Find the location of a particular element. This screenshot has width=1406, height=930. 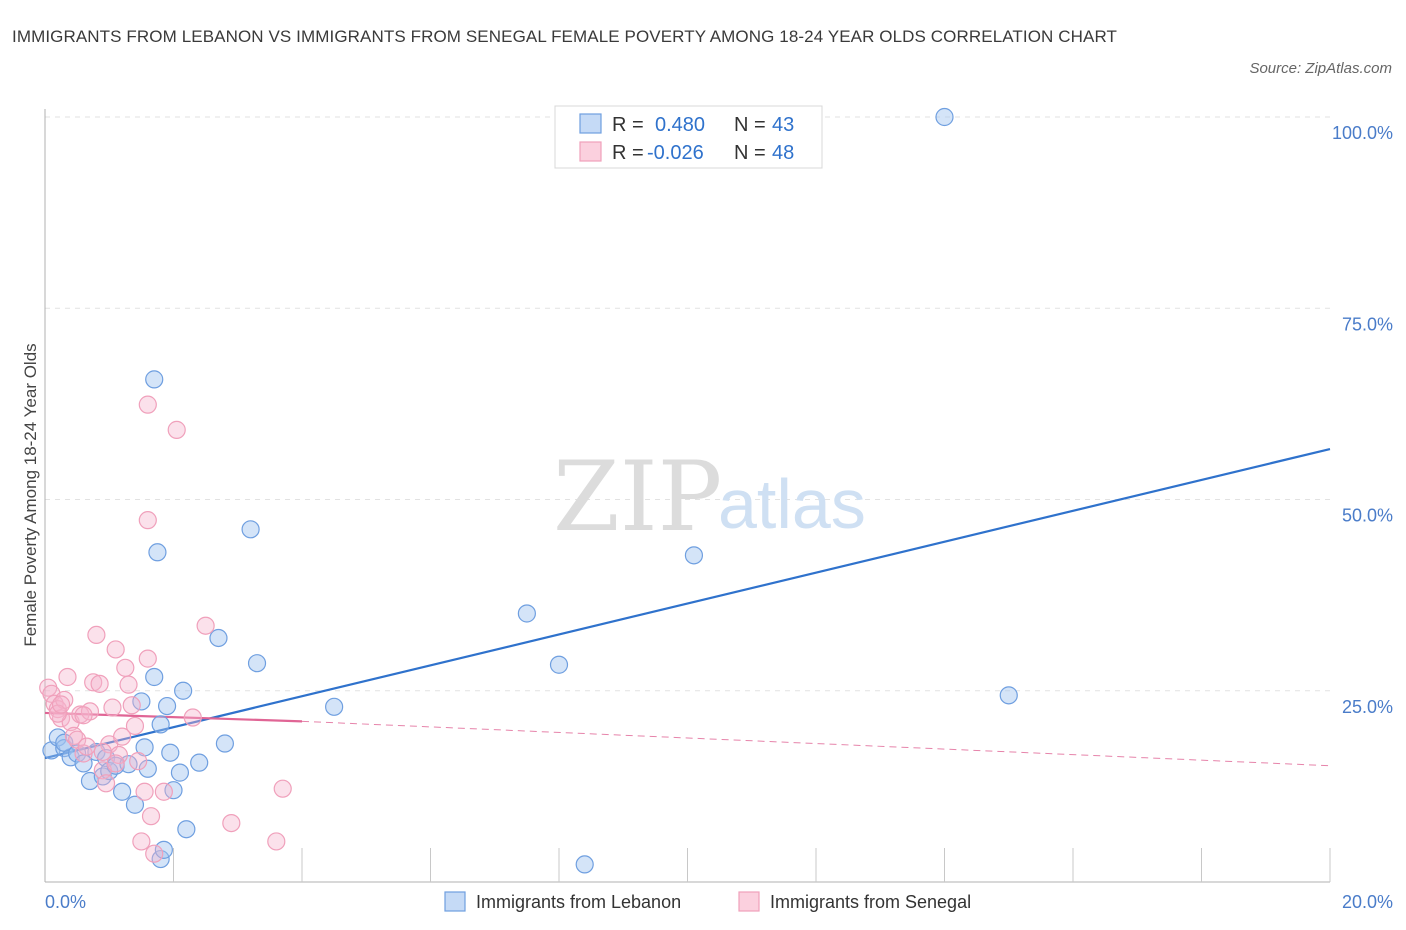

legend-swatch-senegal is located at coordinates (590, 151).